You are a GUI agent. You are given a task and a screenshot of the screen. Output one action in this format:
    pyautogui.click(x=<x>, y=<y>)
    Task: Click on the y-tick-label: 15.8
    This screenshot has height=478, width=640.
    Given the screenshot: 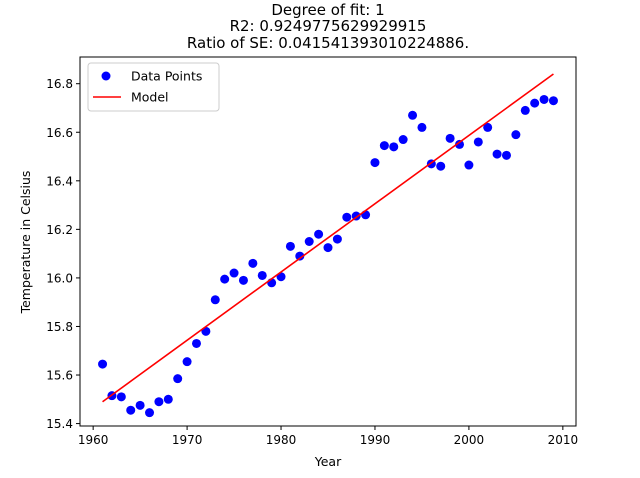 What is the action you would take?
    pyautogui.click(x=59, y=327)
    